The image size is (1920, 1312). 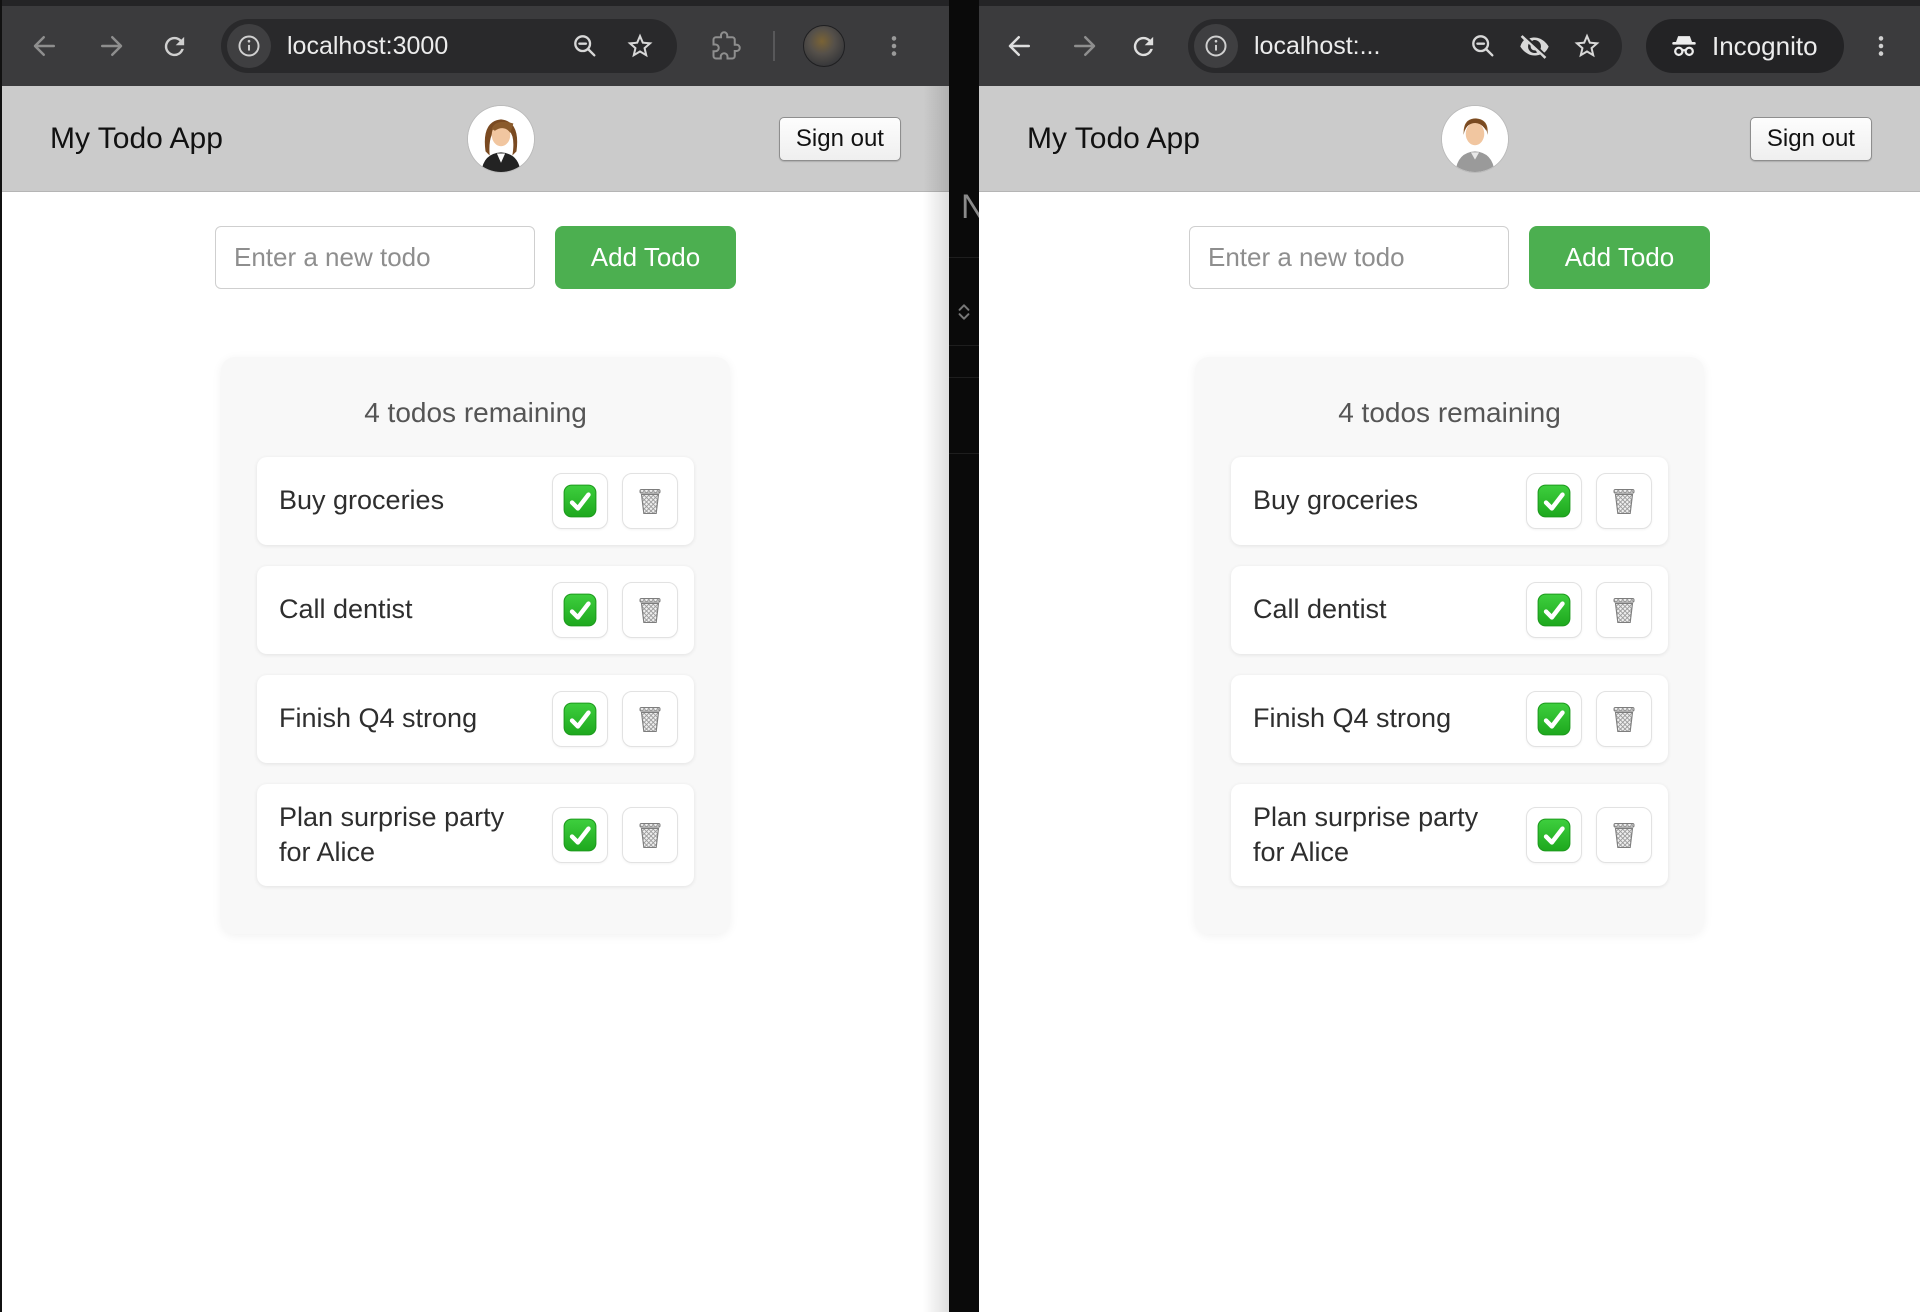 I want to click on chevron-up-down-icon, so click(x=964, y=312).